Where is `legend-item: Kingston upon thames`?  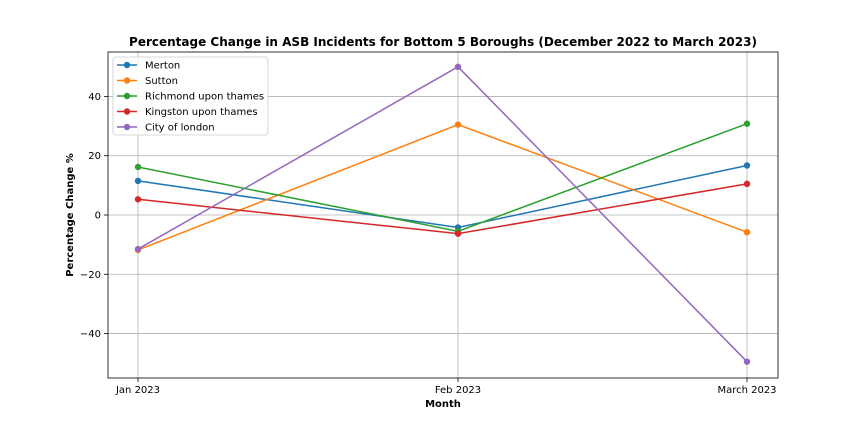 legend-item: Kingston upon thames is located at coordinates (187, 112).